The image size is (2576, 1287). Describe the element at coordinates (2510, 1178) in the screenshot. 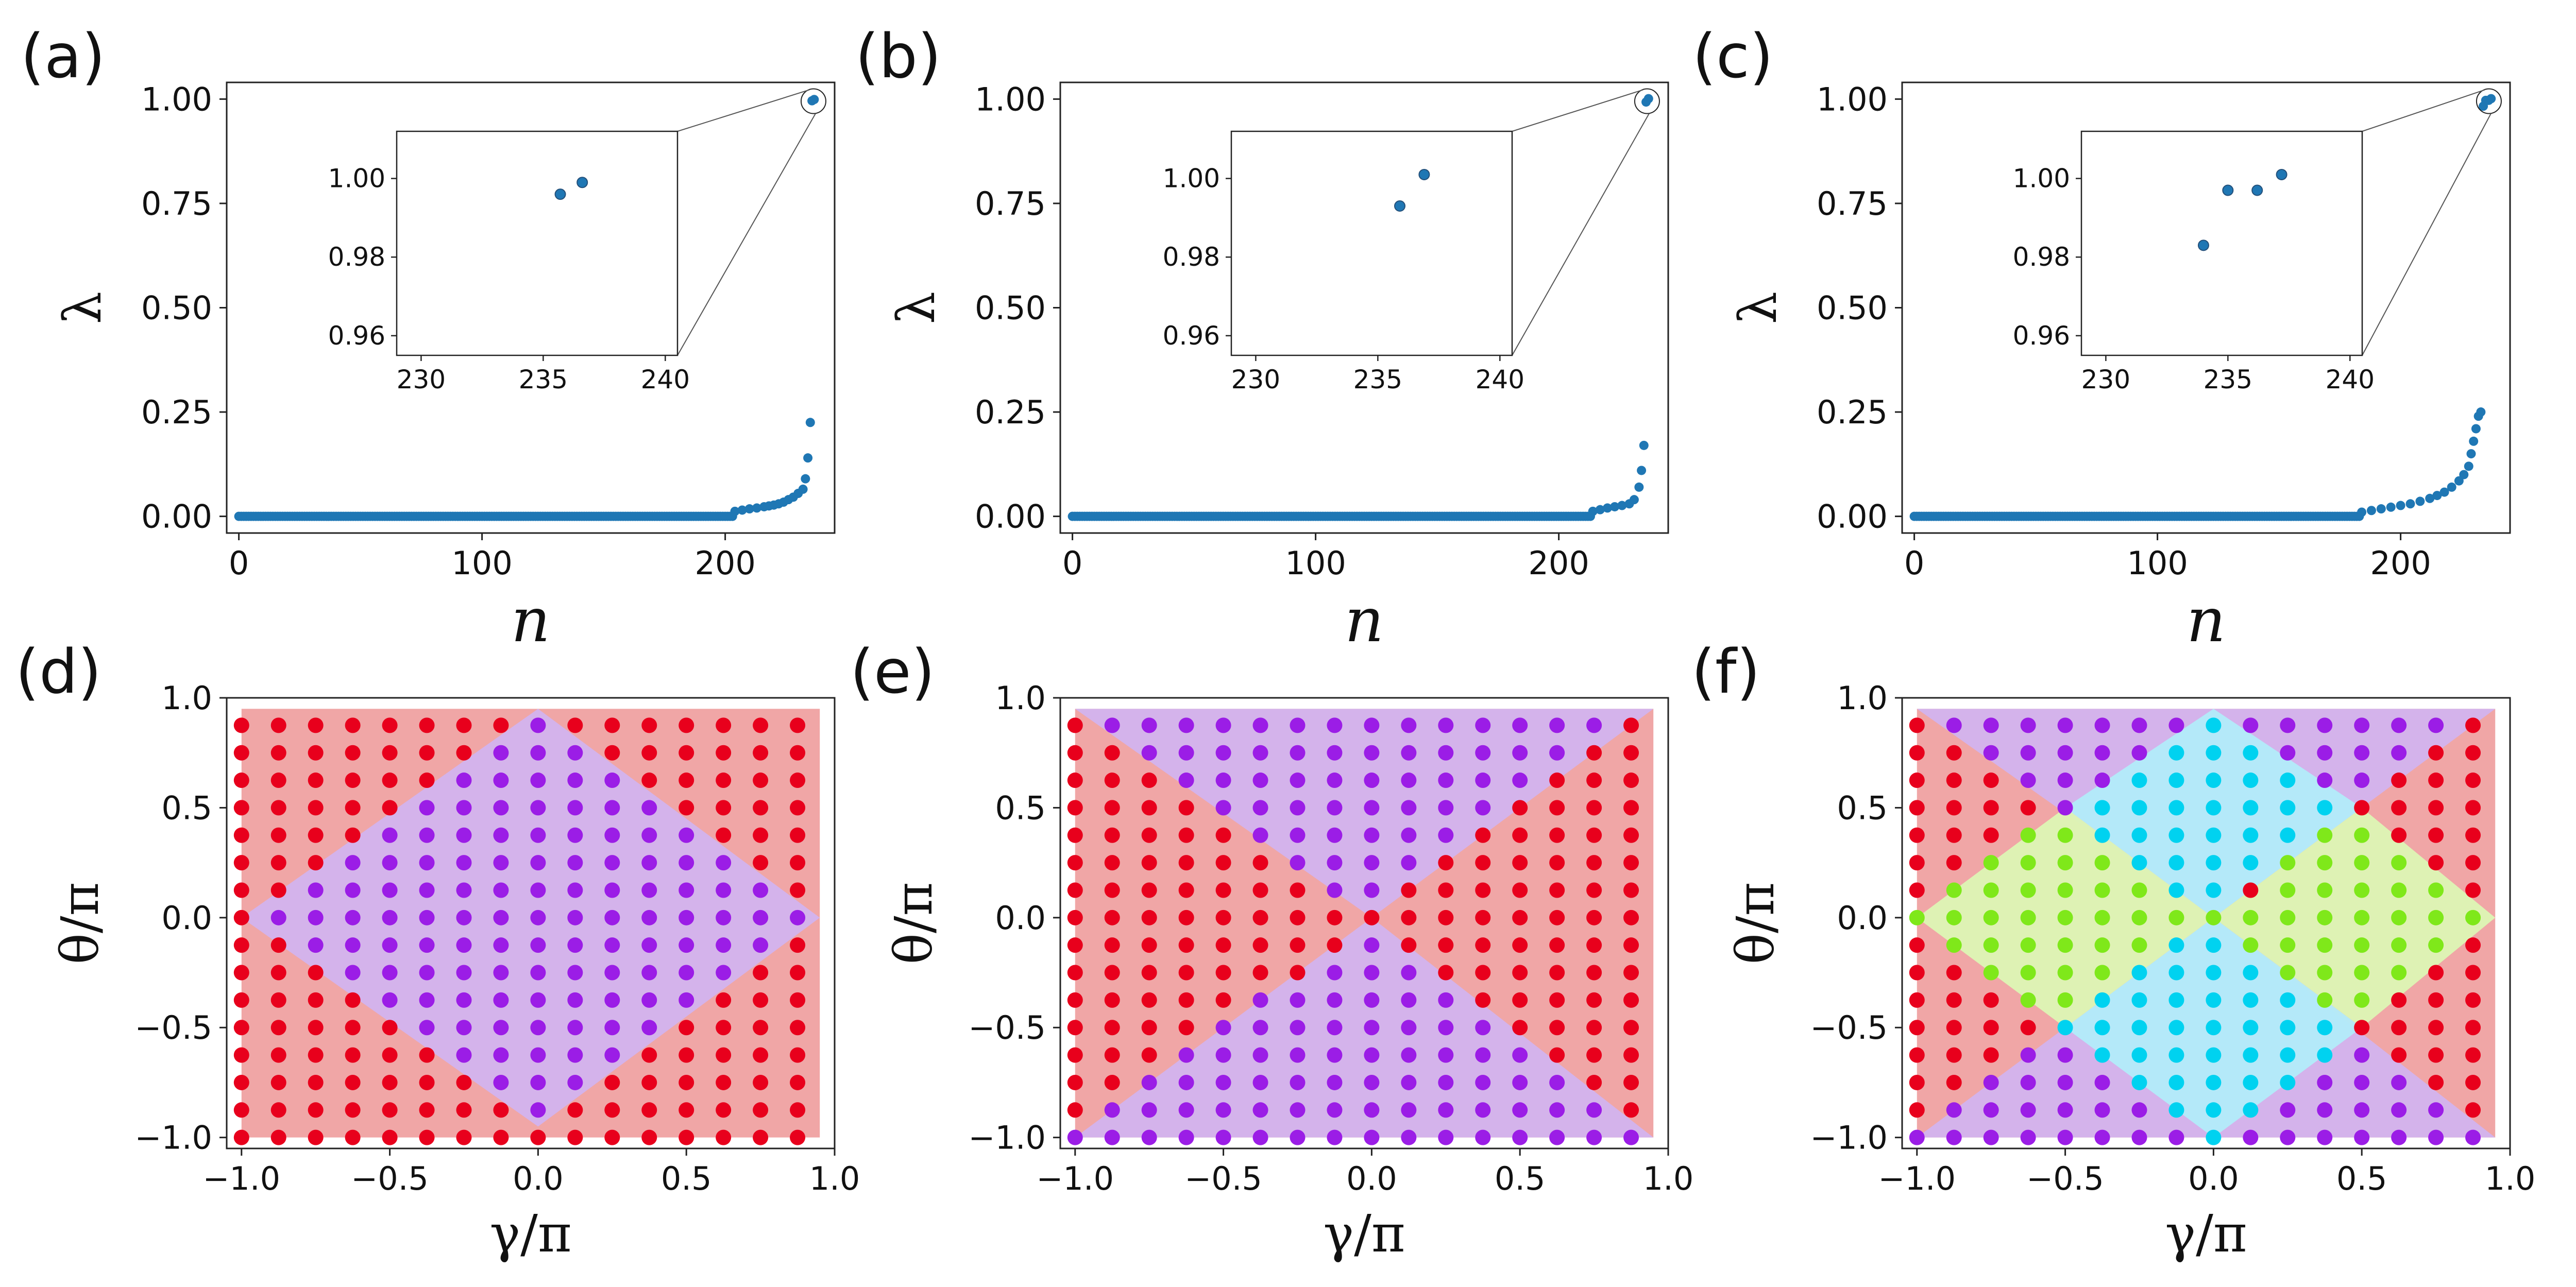

I see `x-tick-label: 1.0` at that location.